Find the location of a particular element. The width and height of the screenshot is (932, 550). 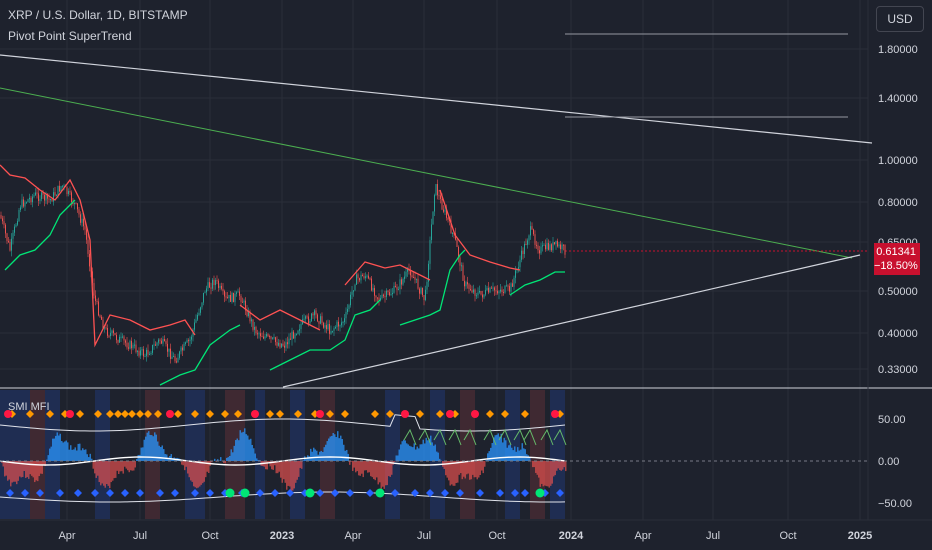

osc-background-zone is located at coordinates (260, 454).